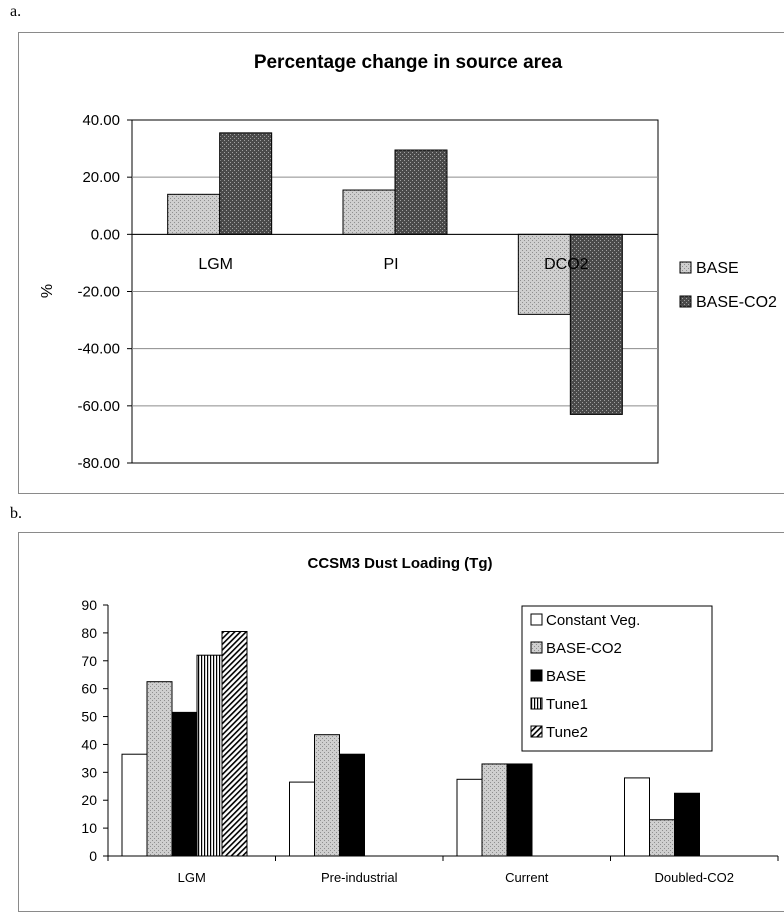 This screenshot has height=912, width=784. Describe the element at coordinates (89, 800) in the screenshot. I see `chart-b-ytick-label: 20` at that location.